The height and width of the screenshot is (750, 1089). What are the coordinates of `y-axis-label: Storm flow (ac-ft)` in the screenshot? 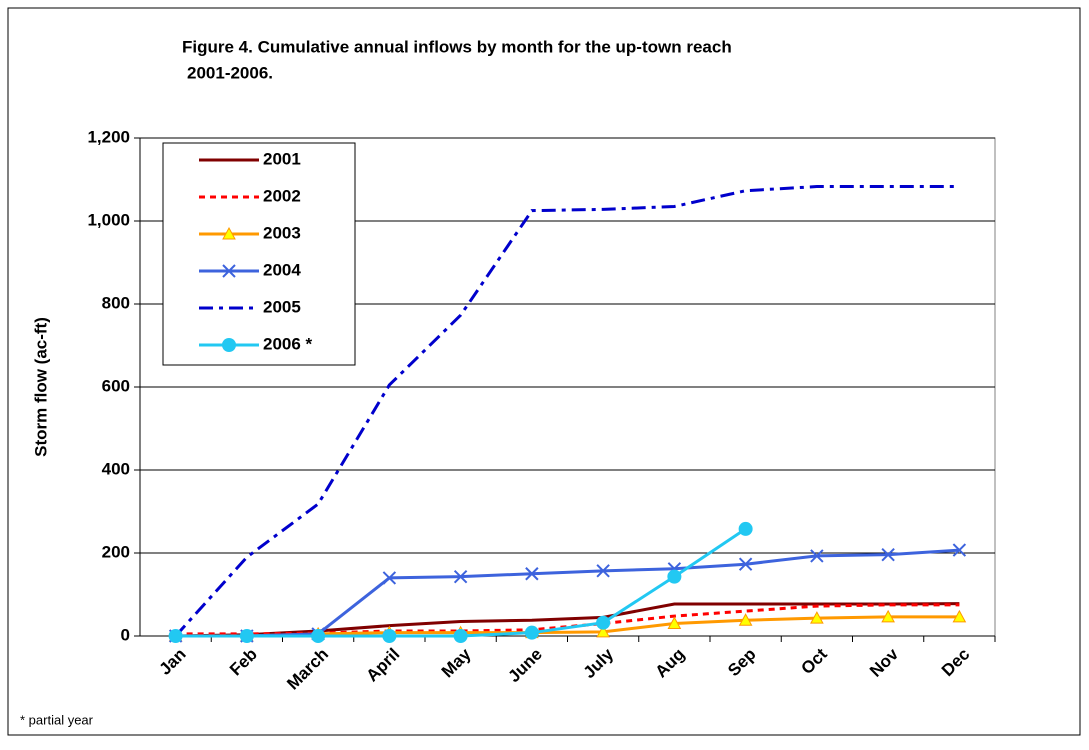 It's located at (40, 387).